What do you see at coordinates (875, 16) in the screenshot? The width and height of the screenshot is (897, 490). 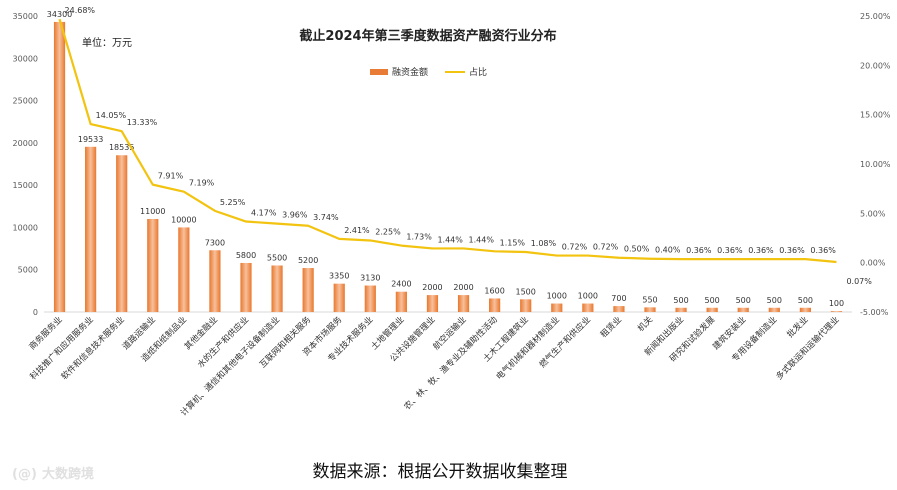 I see `right-y-tick-label: 25.00%` at bounding box center [875, 16].